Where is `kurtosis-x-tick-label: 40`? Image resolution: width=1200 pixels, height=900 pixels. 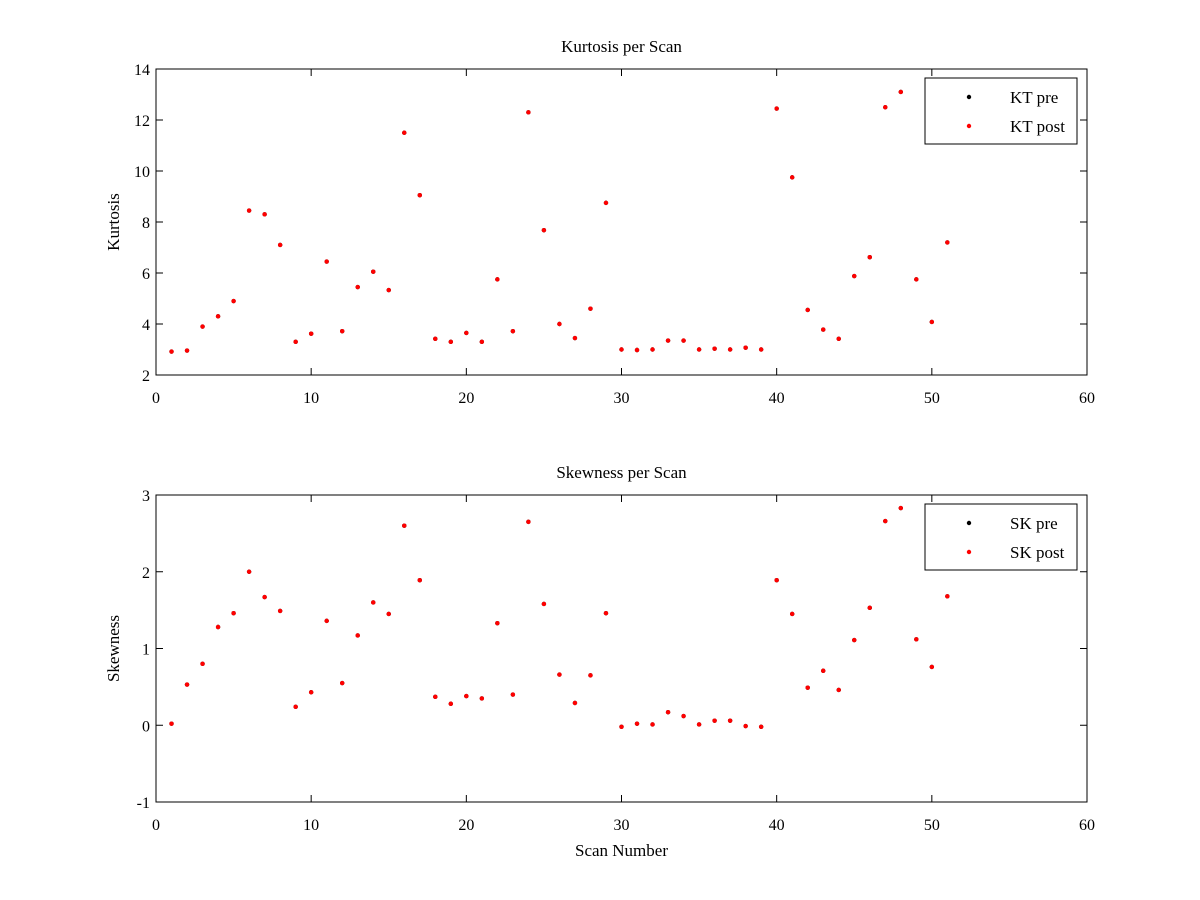 kurtosis-x-tick-label: 40 is located at coordinates (777, 398).